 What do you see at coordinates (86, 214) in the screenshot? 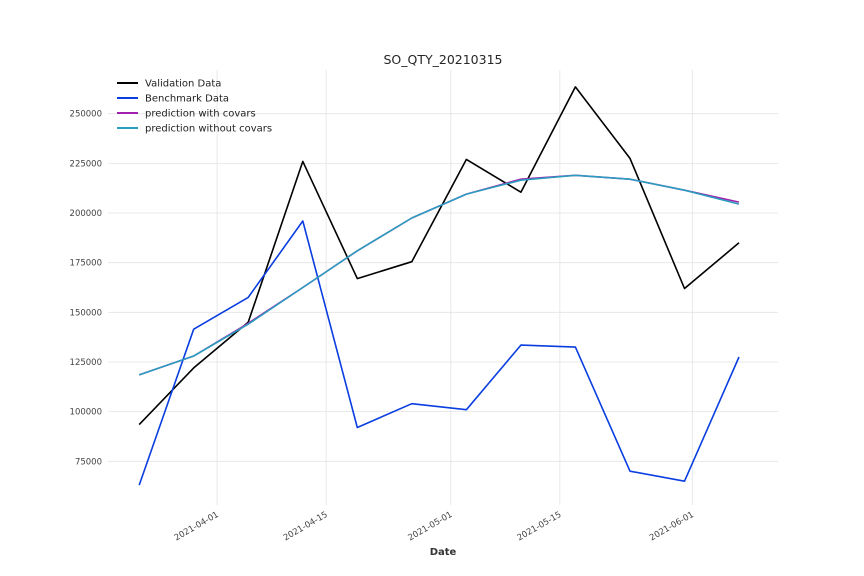
I see `y-tick-label: 200000` at bounding box center [86, 214].